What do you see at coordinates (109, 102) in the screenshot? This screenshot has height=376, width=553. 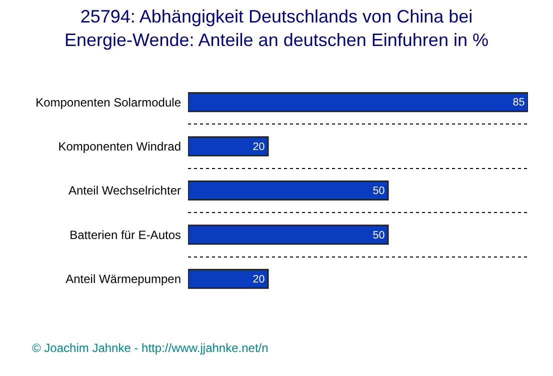 I see `y-tick-label: Komponenten Solarmodule` at bounding box center [109, 102].